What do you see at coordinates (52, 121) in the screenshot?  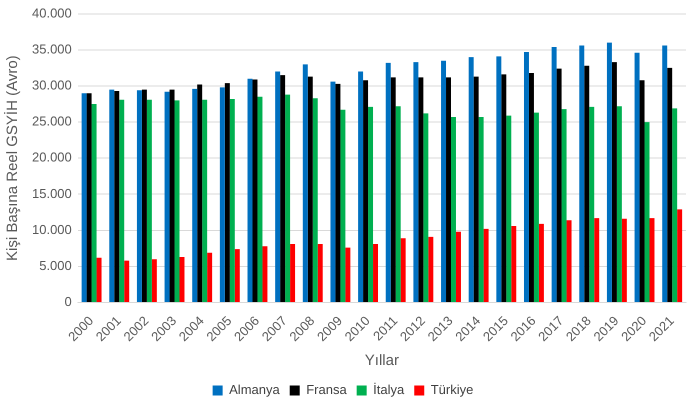 I see `y-tick-label: 25.000` at bounding box center [52, 121].